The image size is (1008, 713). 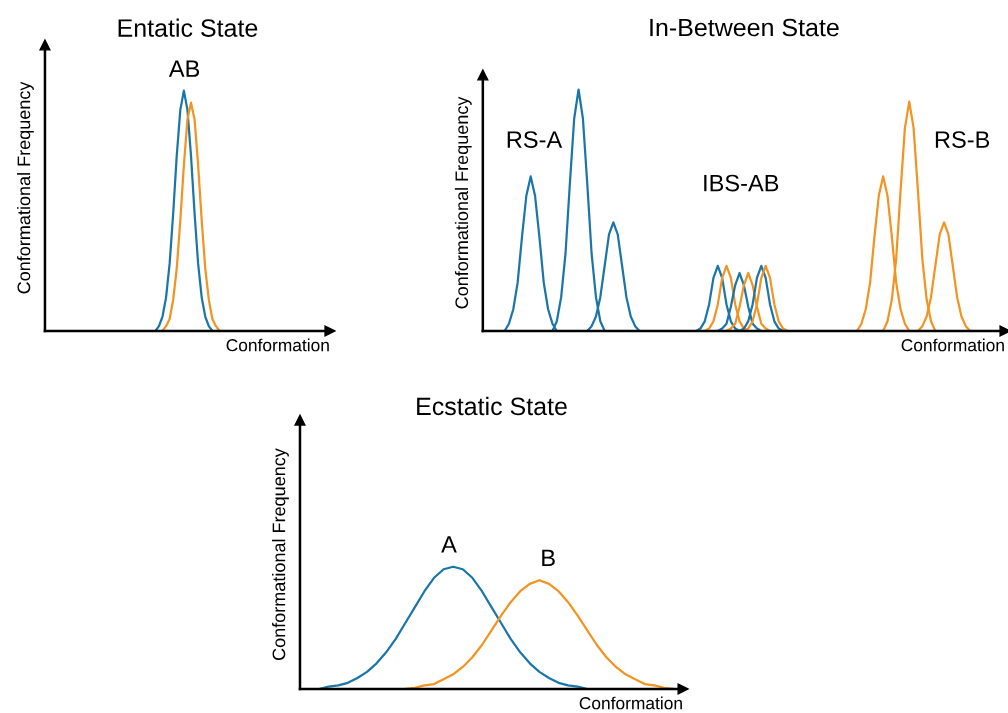 I want to click on annotation: RS-A, so click(x=535, y=139).